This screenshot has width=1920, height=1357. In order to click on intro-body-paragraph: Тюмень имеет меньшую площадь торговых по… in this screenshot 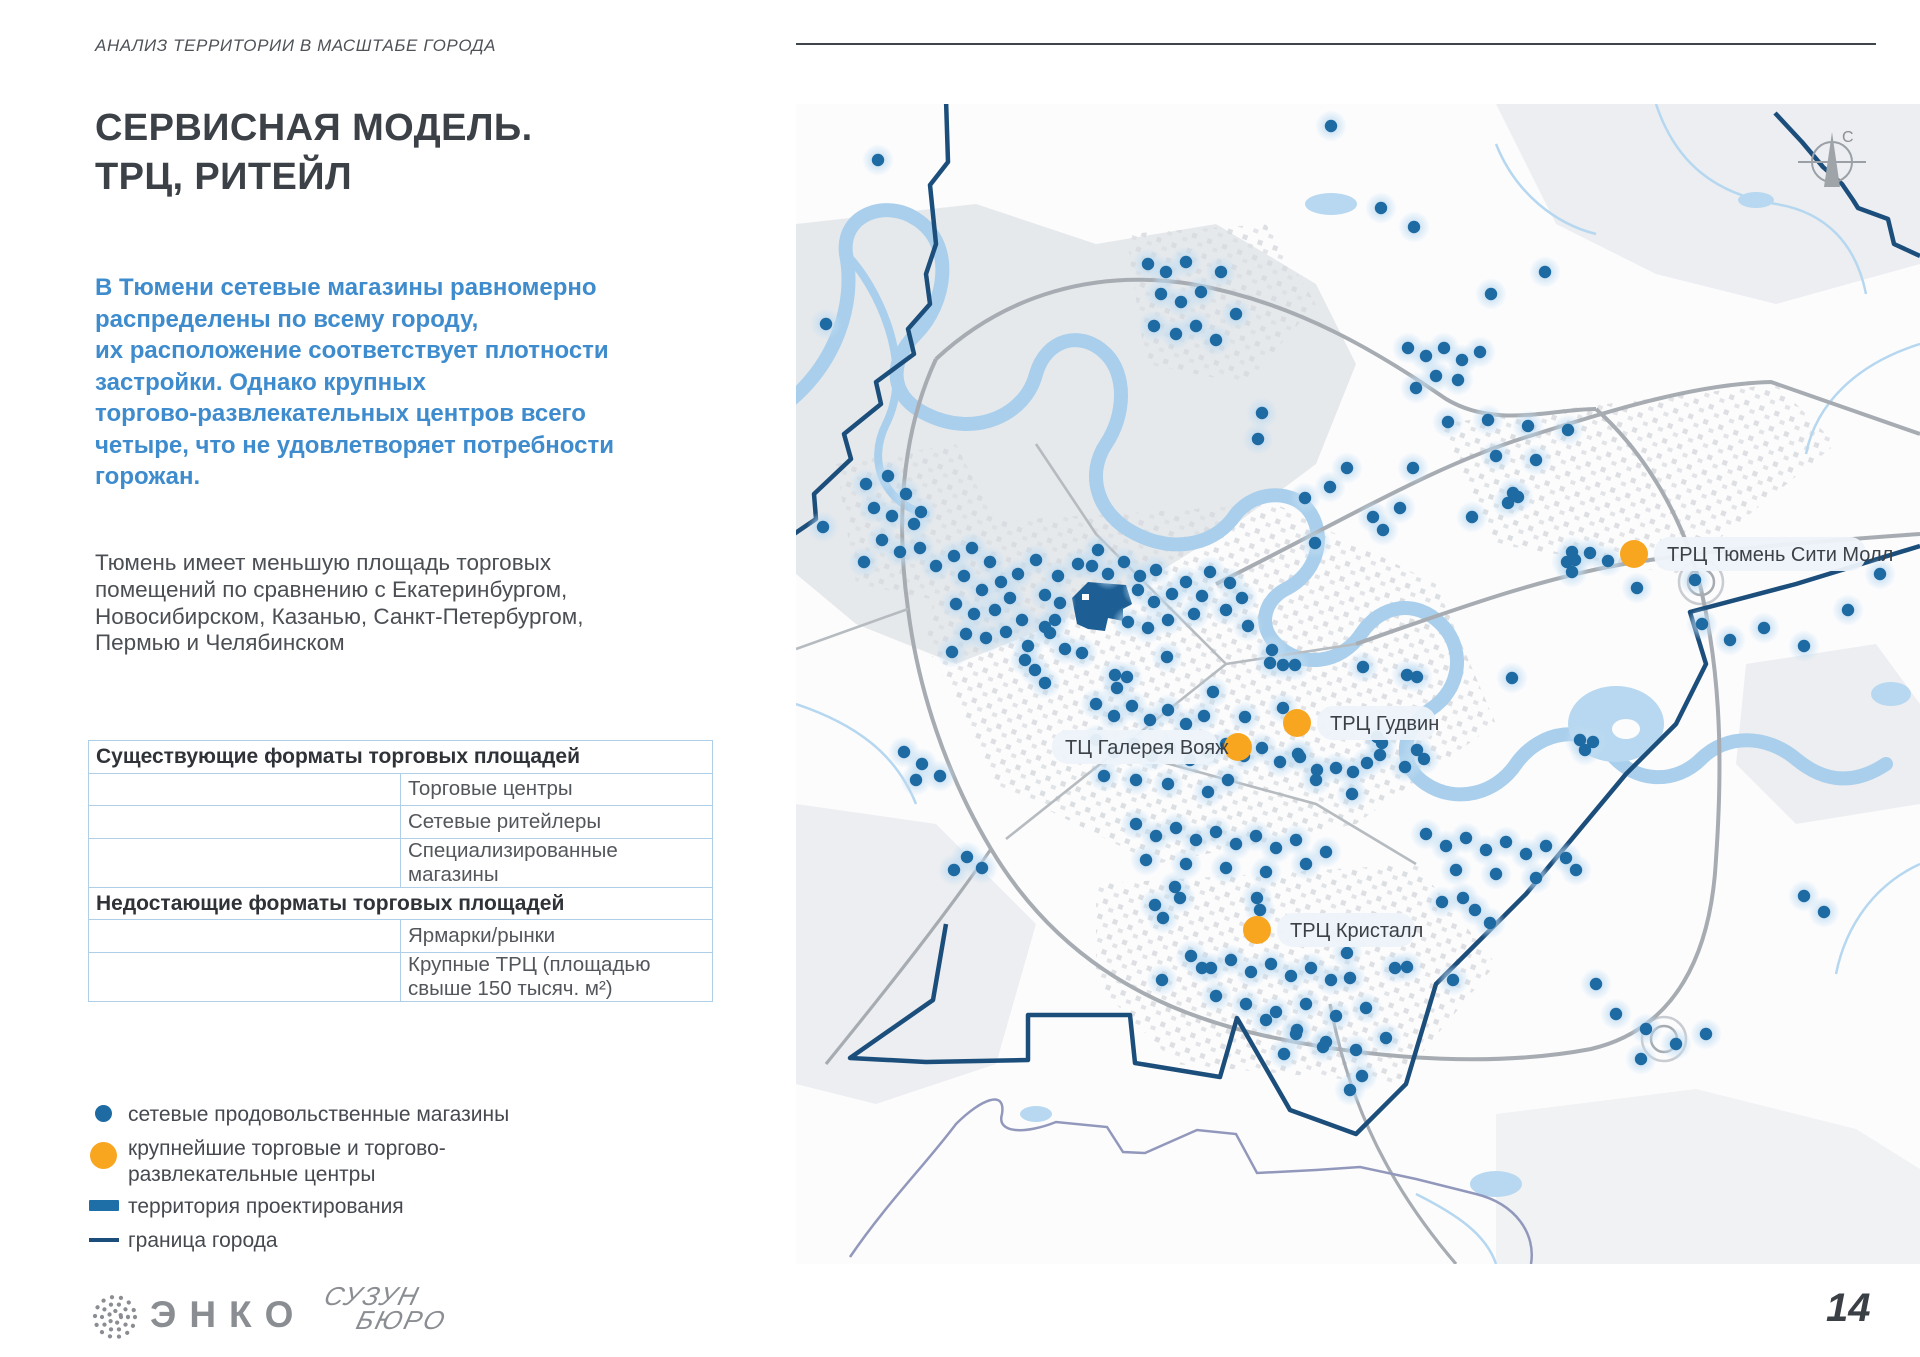, I will do `click(339, 603)`.